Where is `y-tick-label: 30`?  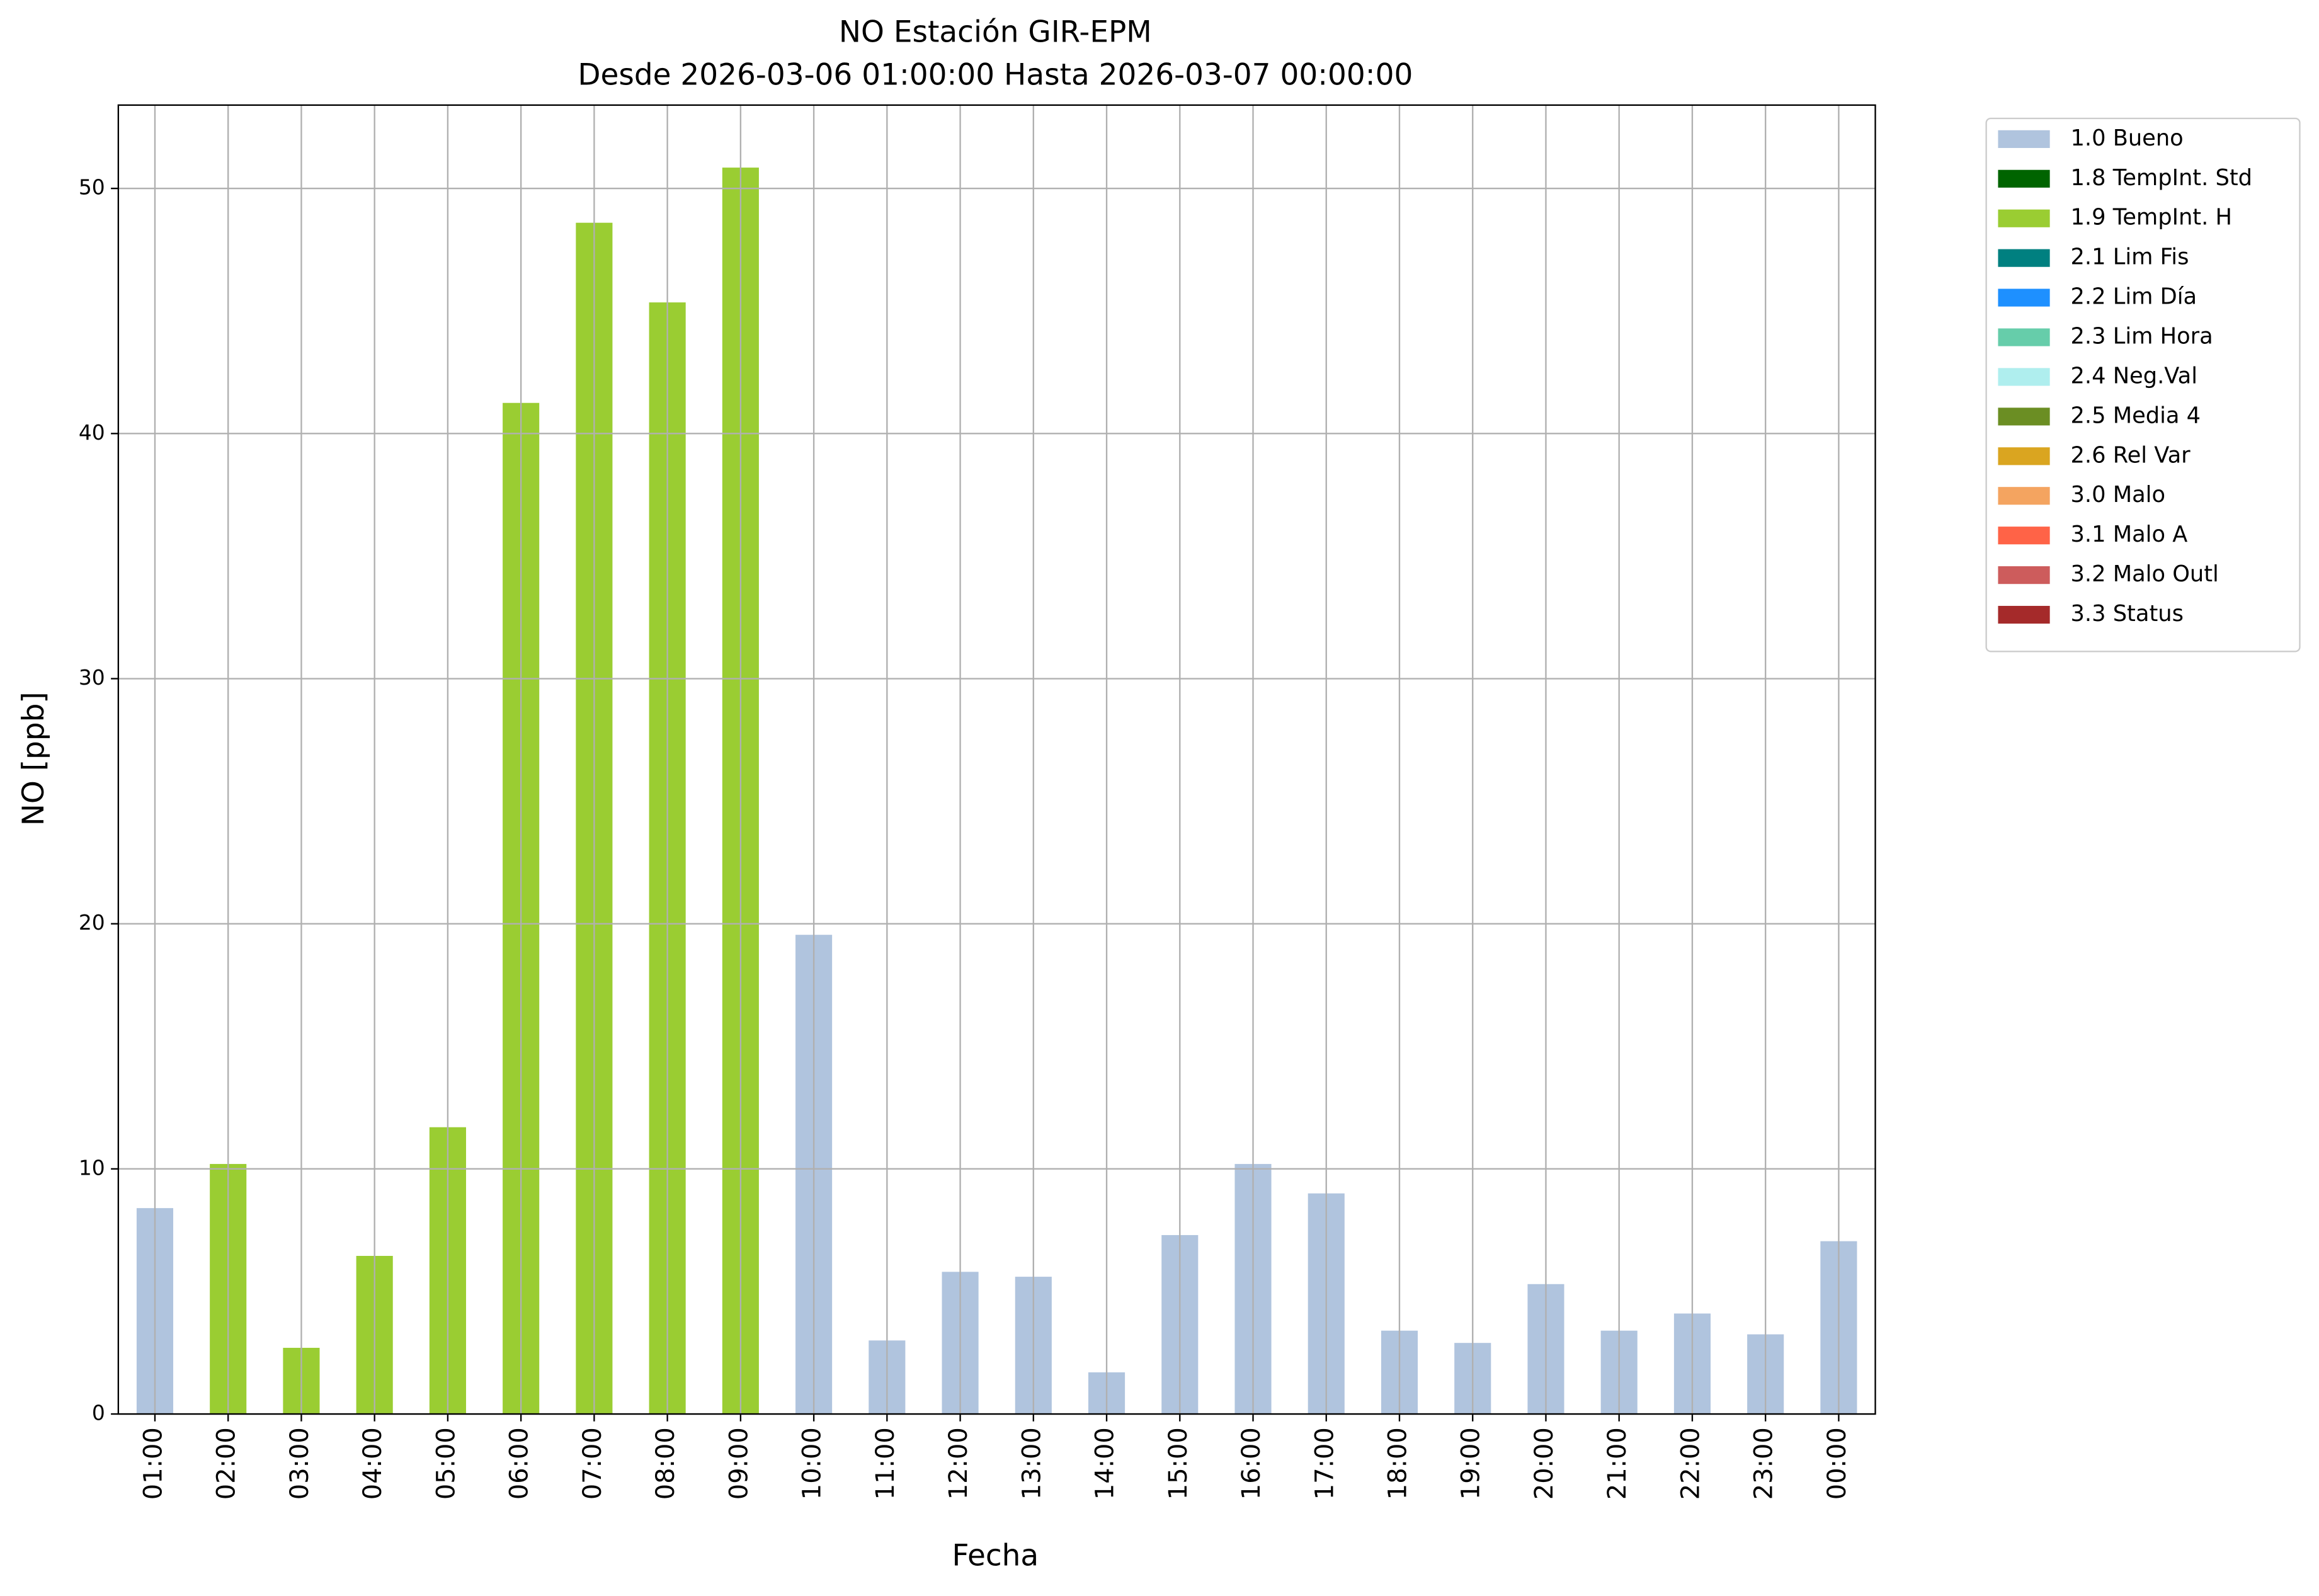 y-tick-label: 30 is located at coordinates (92, 677).